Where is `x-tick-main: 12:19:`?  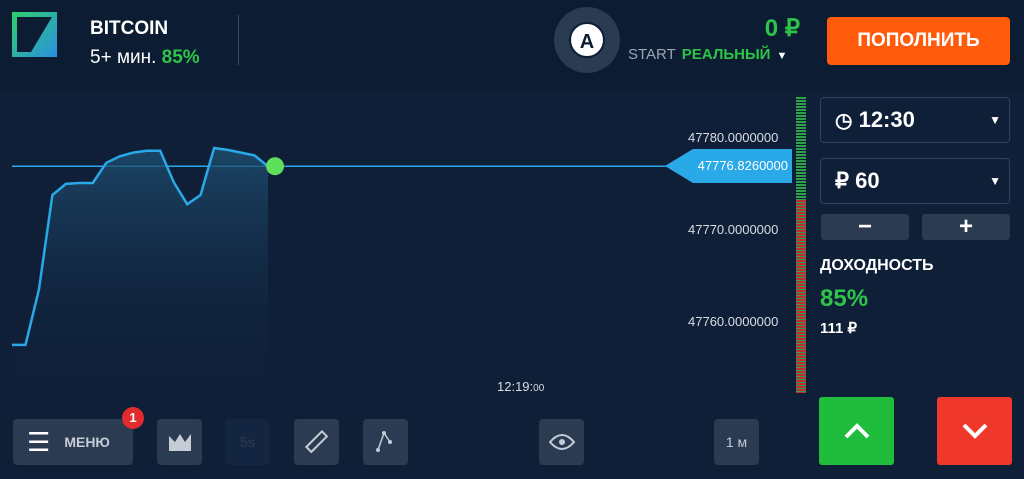
x-tick-main: 12:19: is located at coordinates (515, 386).